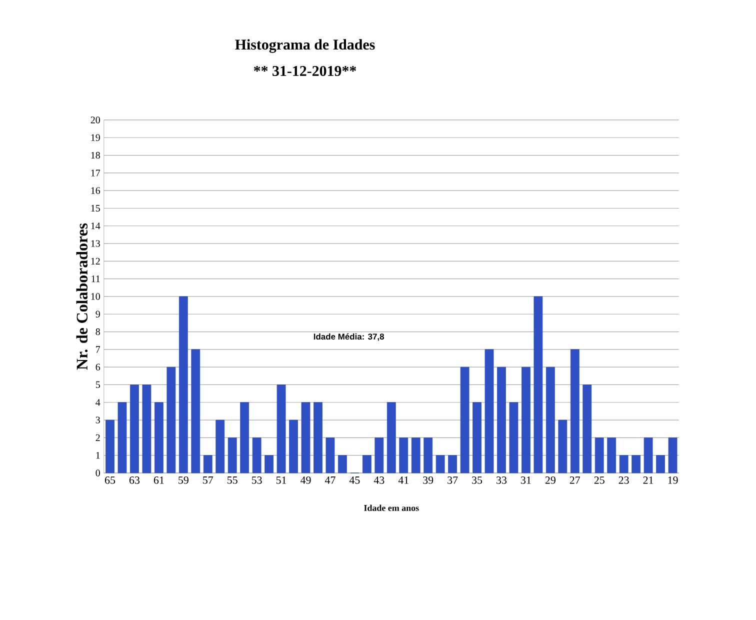 Image resolution: width=756 pixels, height=620 pixels. I want to click on y-tick-label: 0, so click(98, 473).